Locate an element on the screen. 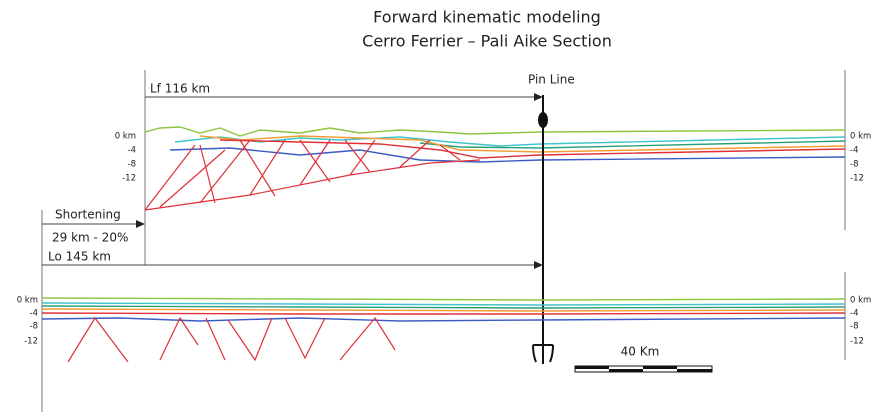  lower-depth-right: 0 km -4 -8 -12 is located at coordinates (860, 321).